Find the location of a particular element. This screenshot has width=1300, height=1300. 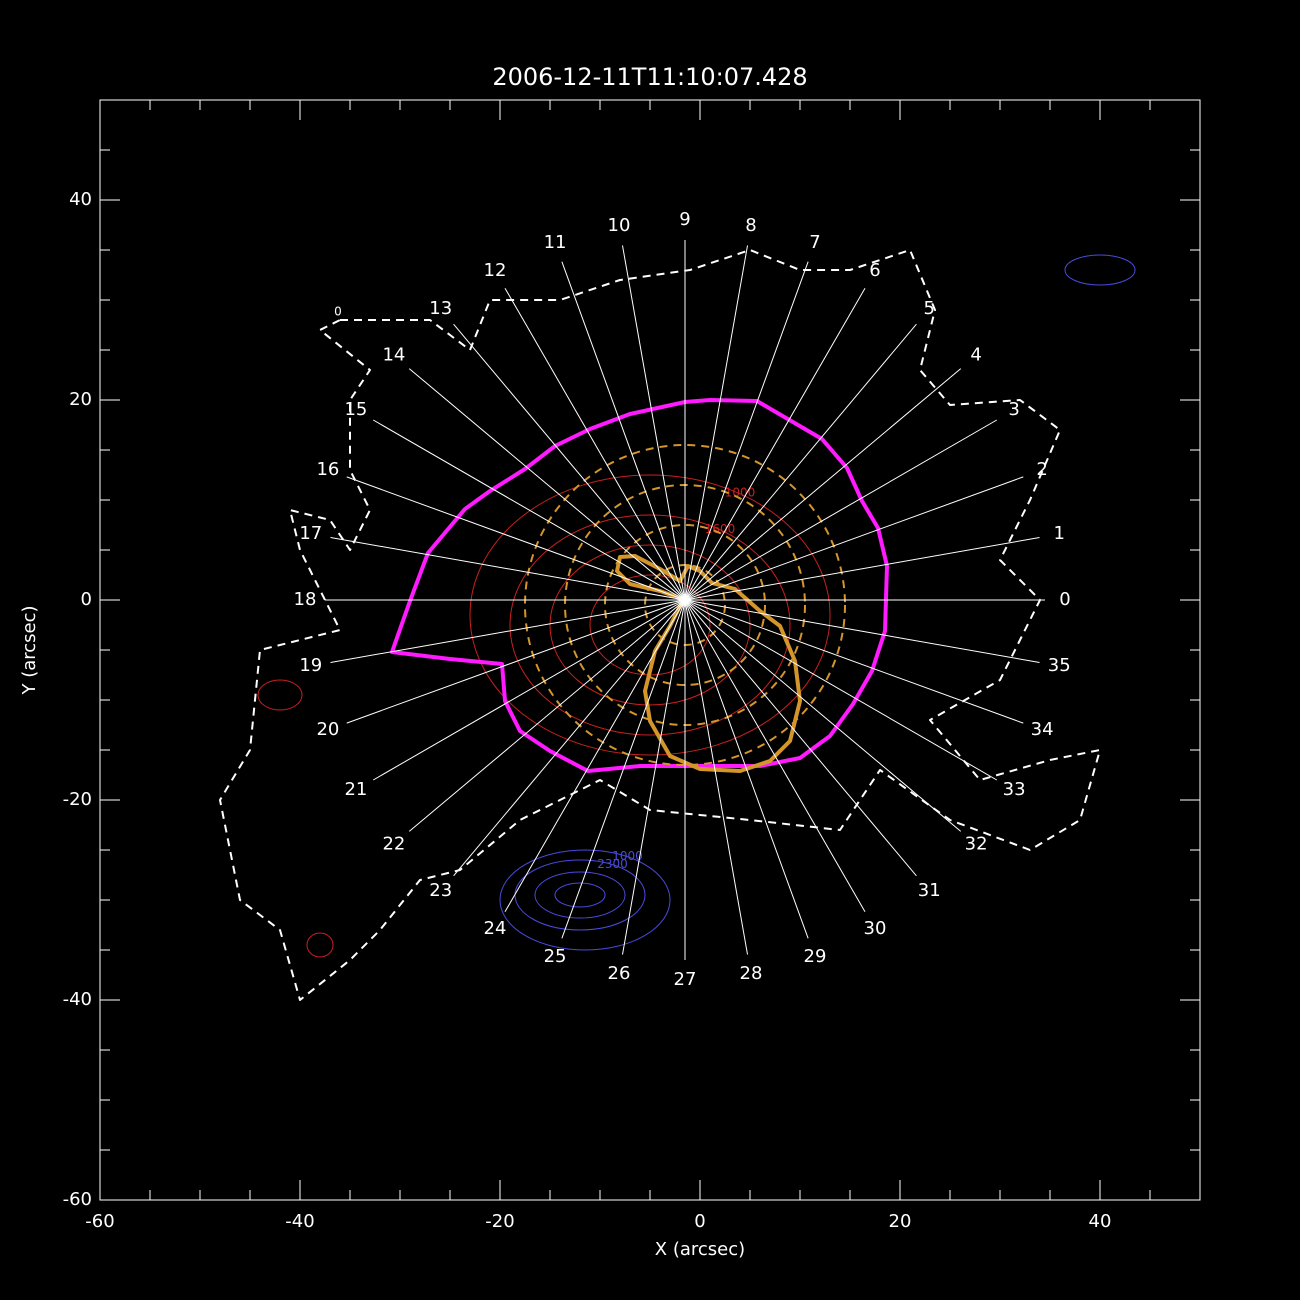

y-tick-label: 0 is located at coordinates (86, 599).